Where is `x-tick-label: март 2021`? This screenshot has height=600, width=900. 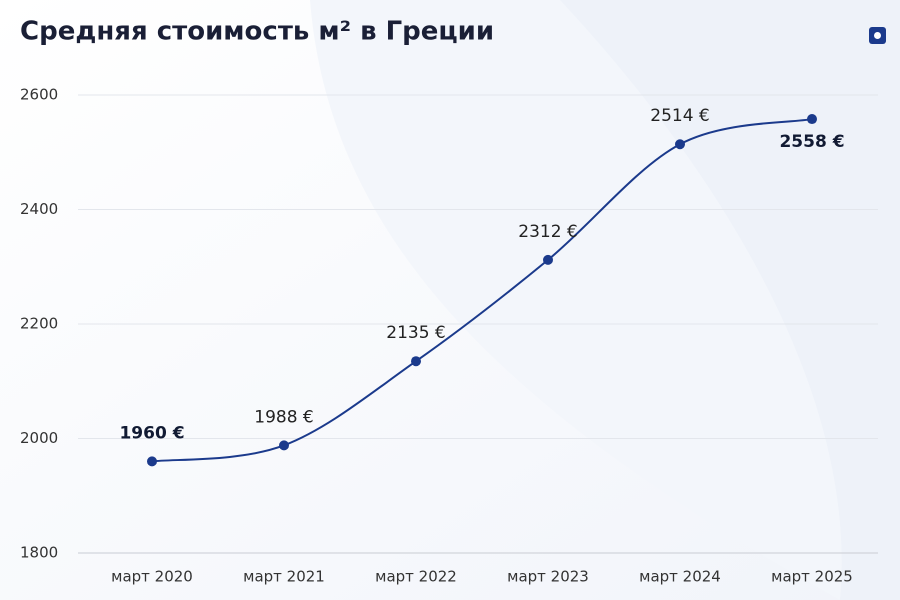 x-tick-label: март 2021 is located at coordinates (284, 577).